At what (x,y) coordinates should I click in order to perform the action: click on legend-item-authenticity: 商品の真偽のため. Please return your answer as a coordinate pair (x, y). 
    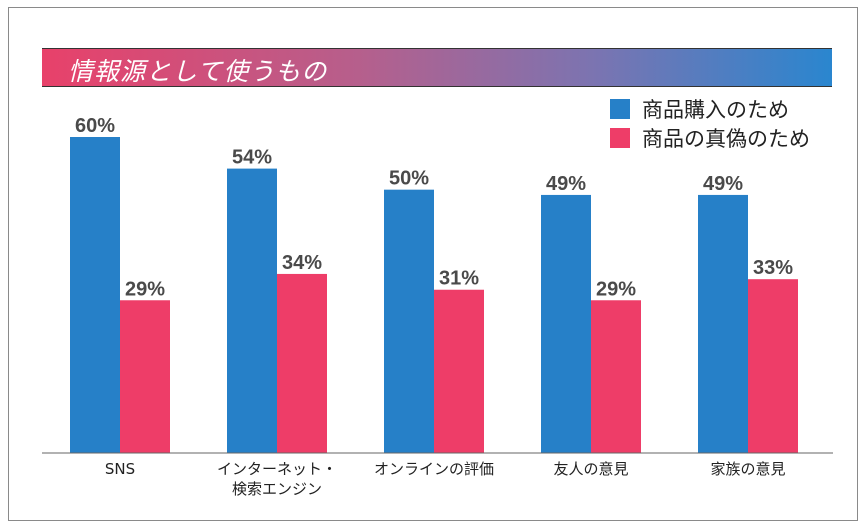
    Looking at the image, I should click on (725, 137).